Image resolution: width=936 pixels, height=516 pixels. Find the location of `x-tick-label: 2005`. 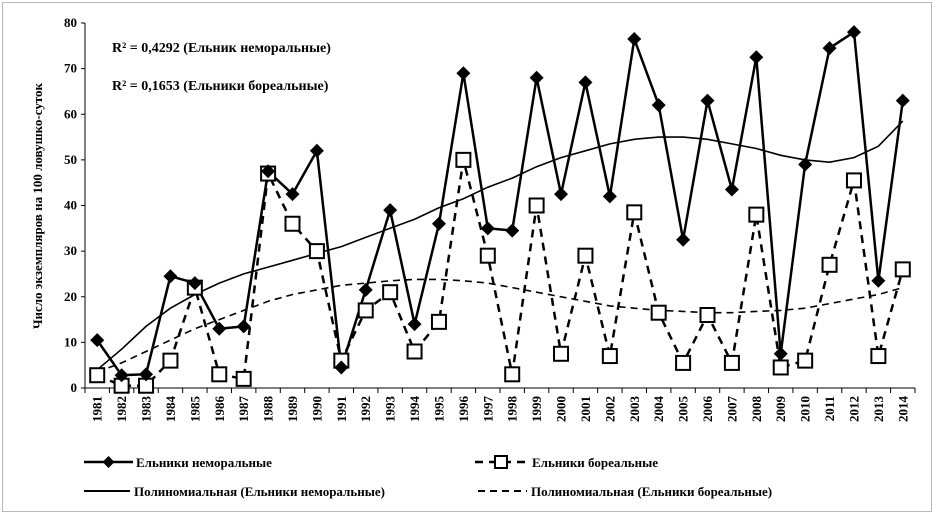

x-tick-label: 2005 is located at coordinates (683, 409).